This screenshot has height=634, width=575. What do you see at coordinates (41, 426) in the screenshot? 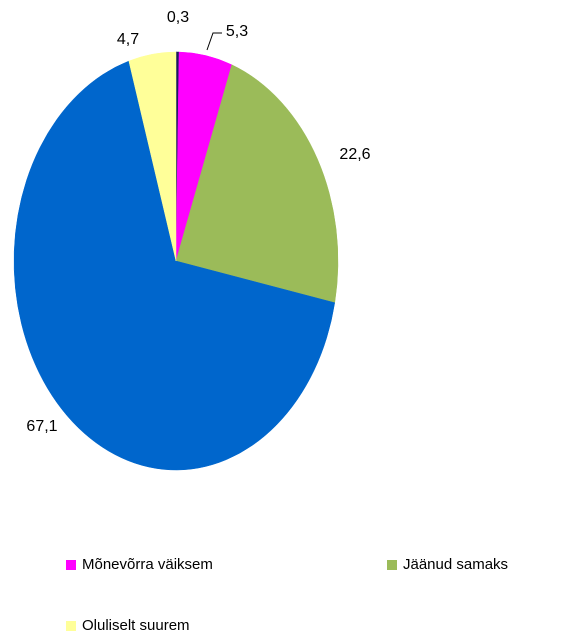
I see `data-label: 67,1` at bounding box center [41, 426].